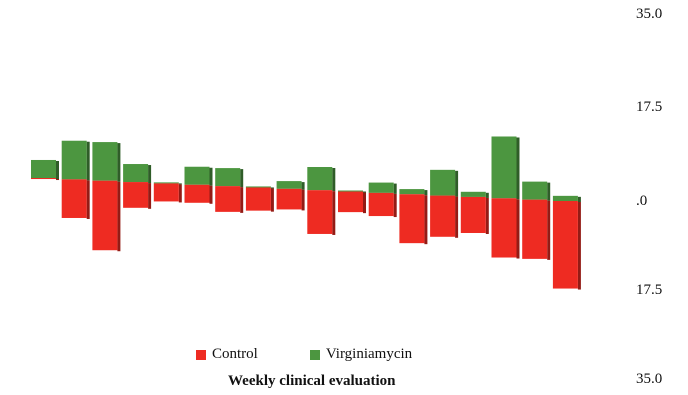 The width and height of the screenshot is (688, 395). Describe the element at coordinates (426, 193) in the screenshot. I see `bar-virginiamycin-13-side` at that location.